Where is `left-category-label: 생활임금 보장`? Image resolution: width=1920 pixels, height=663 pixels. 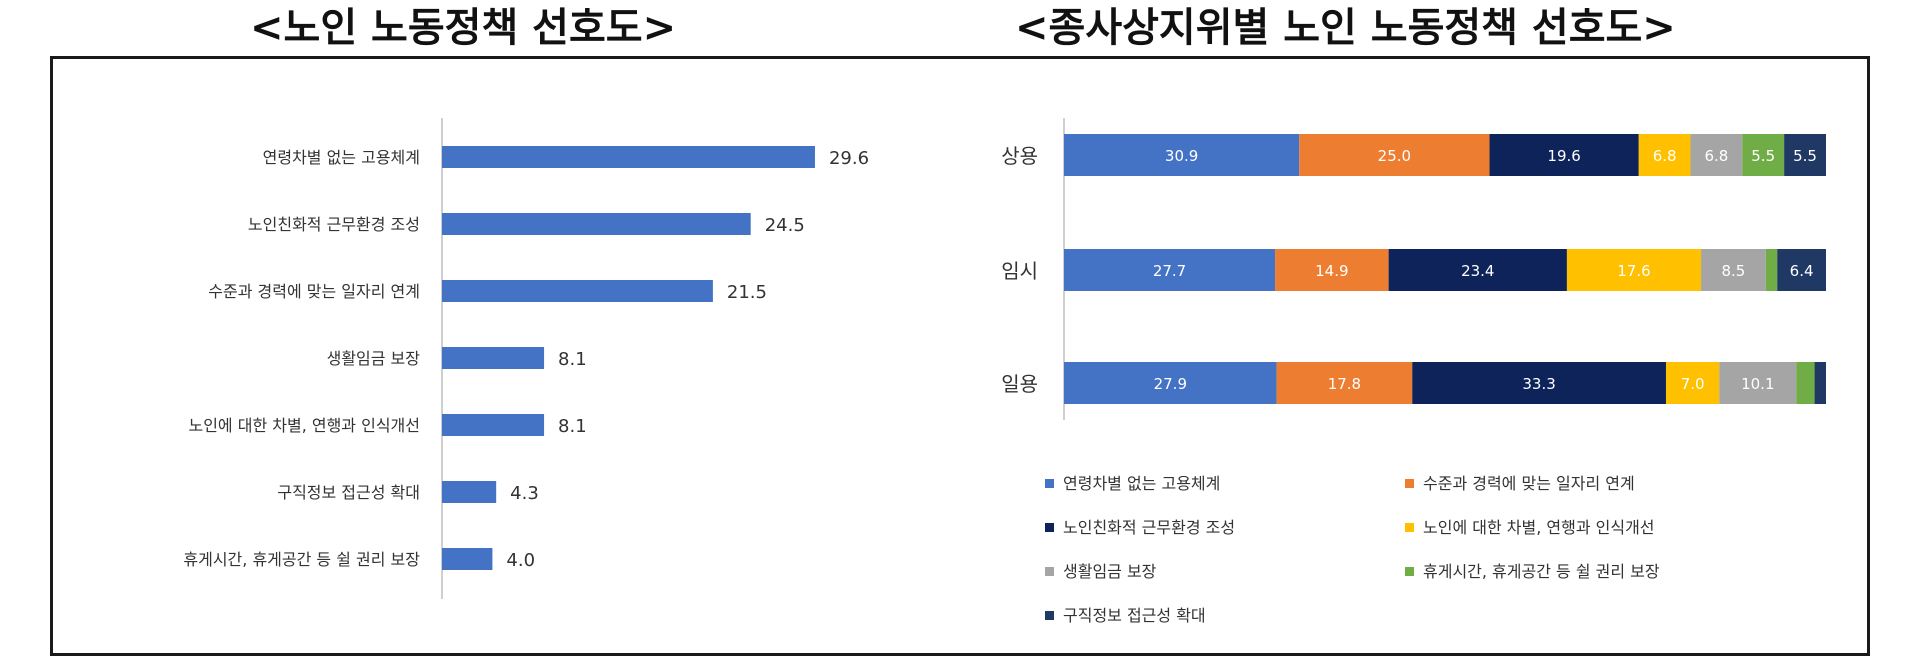
left-category-label: 생활임금 보장 is located at coordinates (374, 358).